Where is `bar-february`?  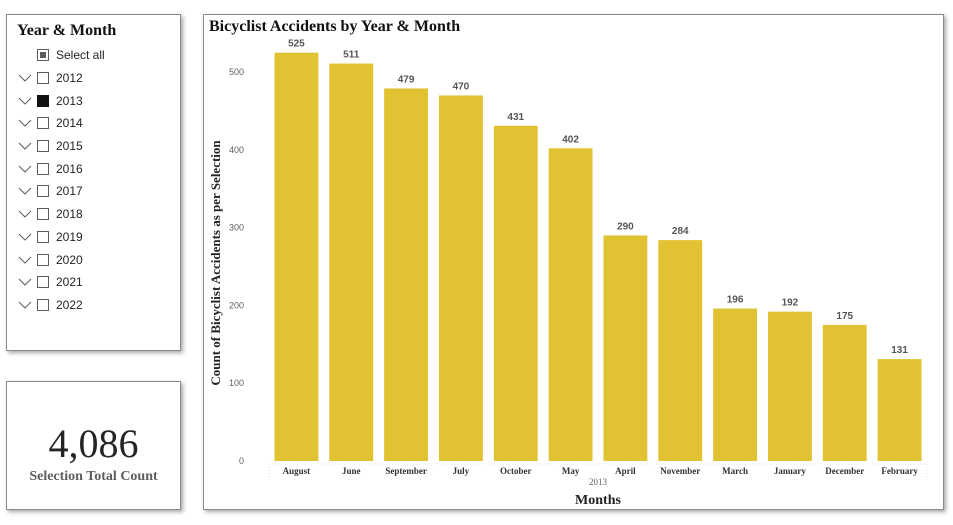 bar-february is located at coordinates (899, 410).